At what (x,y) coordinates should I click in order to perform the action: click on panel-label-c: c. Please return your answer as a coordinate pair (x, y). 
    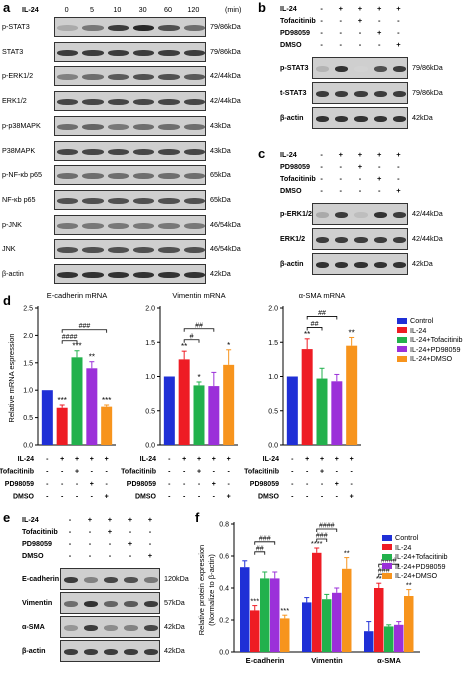
    Looking at the image, I should click on (262, 153).